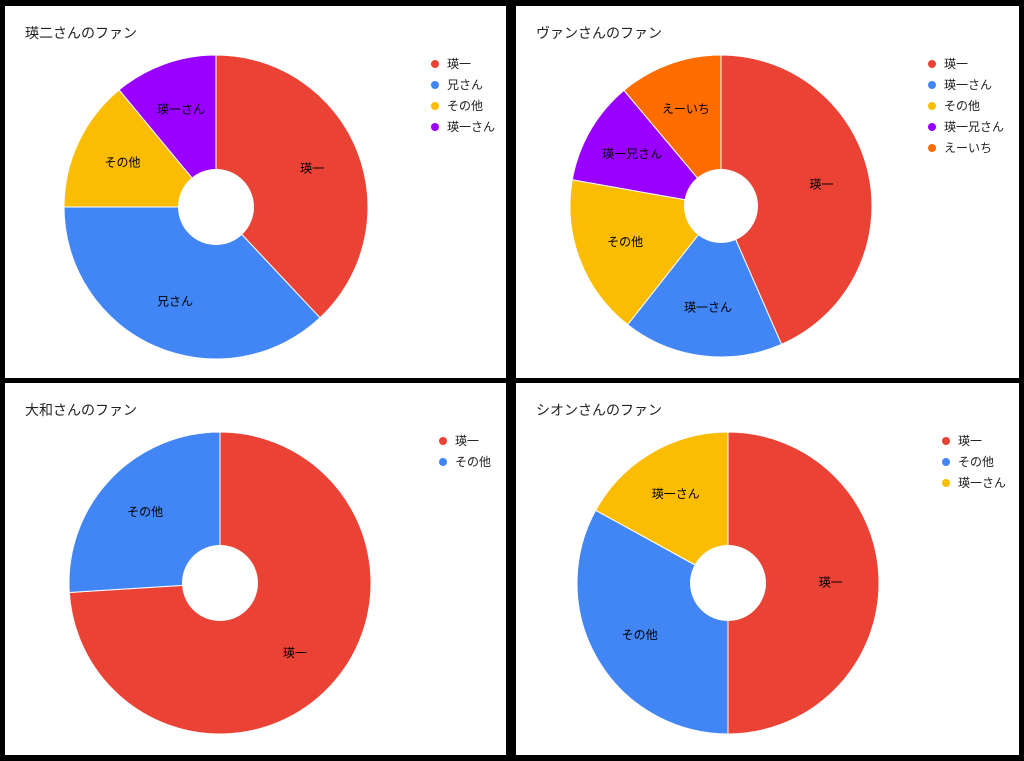  What do you see at coordinates (974, 127) in the screenshot?
I see `legend-label: 瑛一兄さん` at bounding box center [974, 127].